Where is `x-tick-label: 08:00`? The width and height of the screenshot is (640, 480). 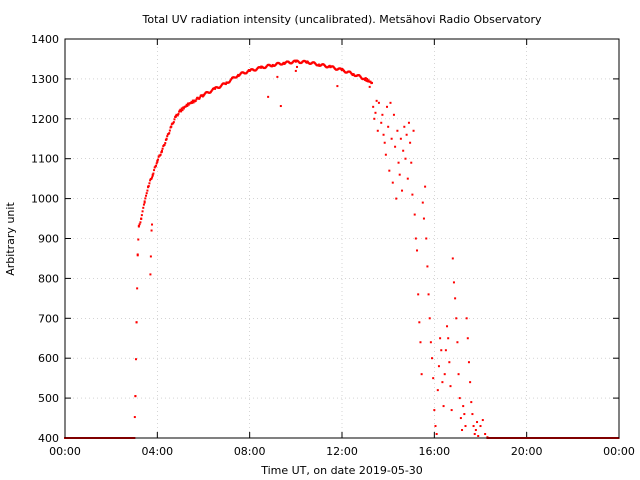
x-tick-label: 08:00 is located at coordinates (250, 451).